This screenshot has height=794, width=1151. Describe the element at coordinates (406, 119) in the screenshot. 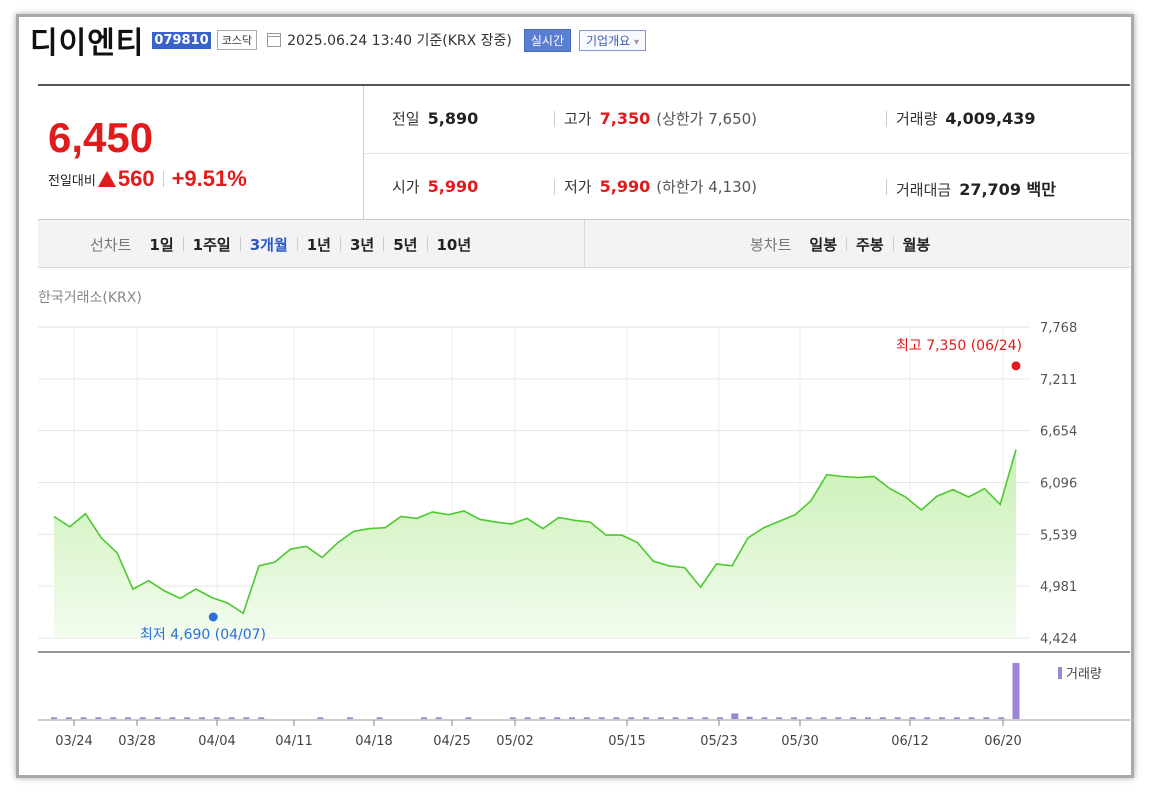

I see `prev-close-label: 전일` at that location.